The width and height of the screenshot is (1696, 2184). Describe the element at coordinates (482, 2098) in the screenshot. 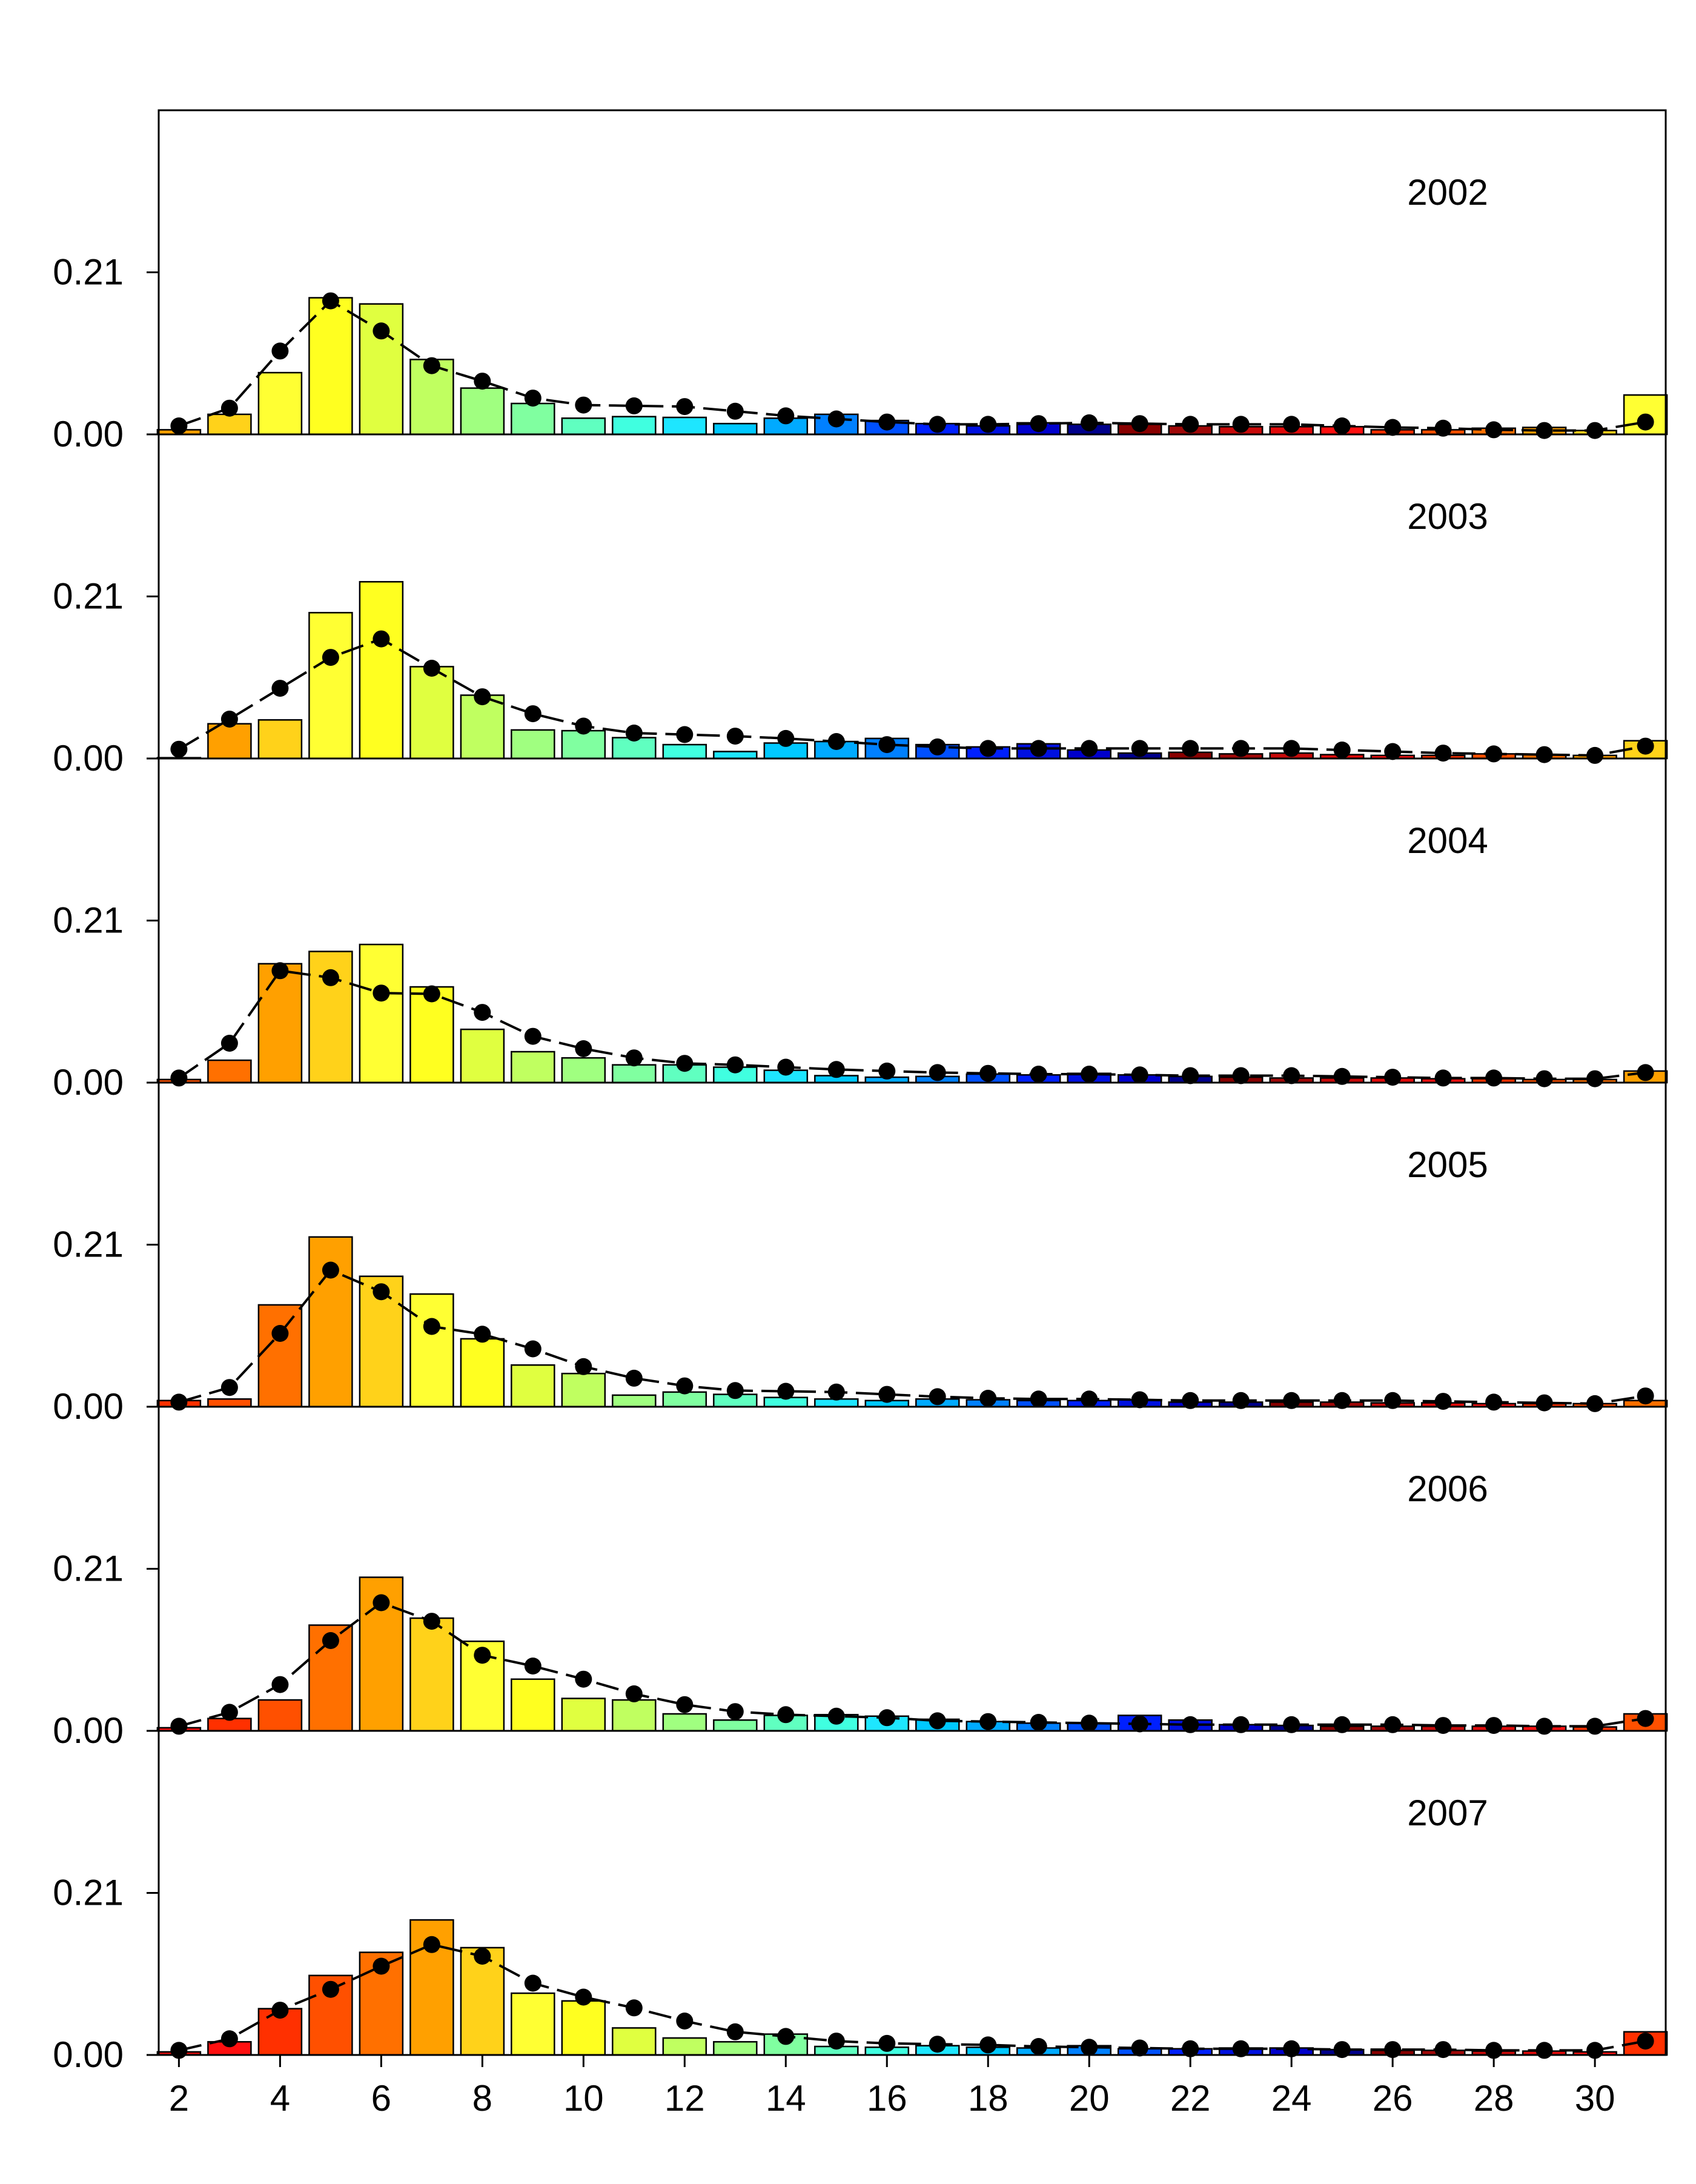

I see `x-tick-label: 8` at that location.